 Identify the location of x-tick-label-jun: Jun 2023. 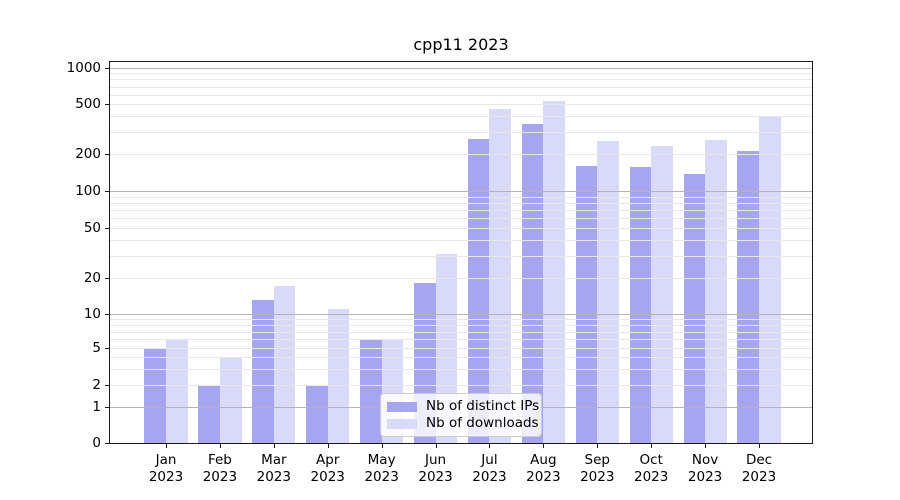
(435, 468).